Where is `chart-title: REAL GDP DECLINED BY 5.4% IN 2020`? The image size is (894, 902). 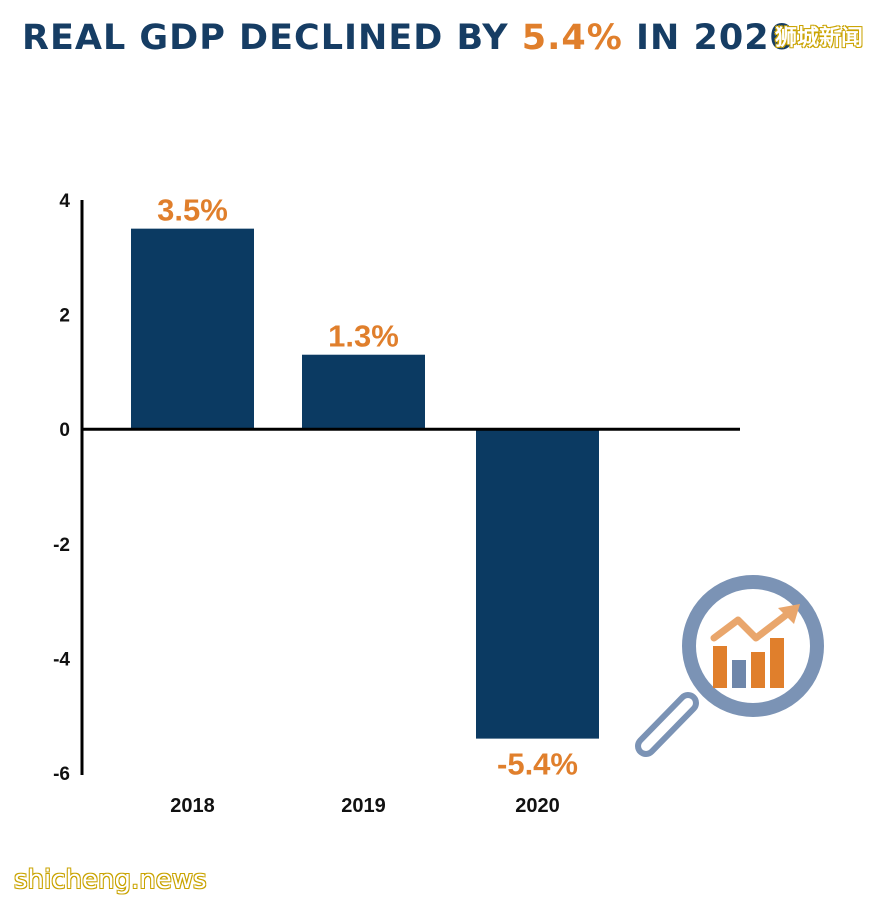
chart-title: REAL GDP DECLINED BY 5.4% IN 2020 is located at coordinates (408, 38).